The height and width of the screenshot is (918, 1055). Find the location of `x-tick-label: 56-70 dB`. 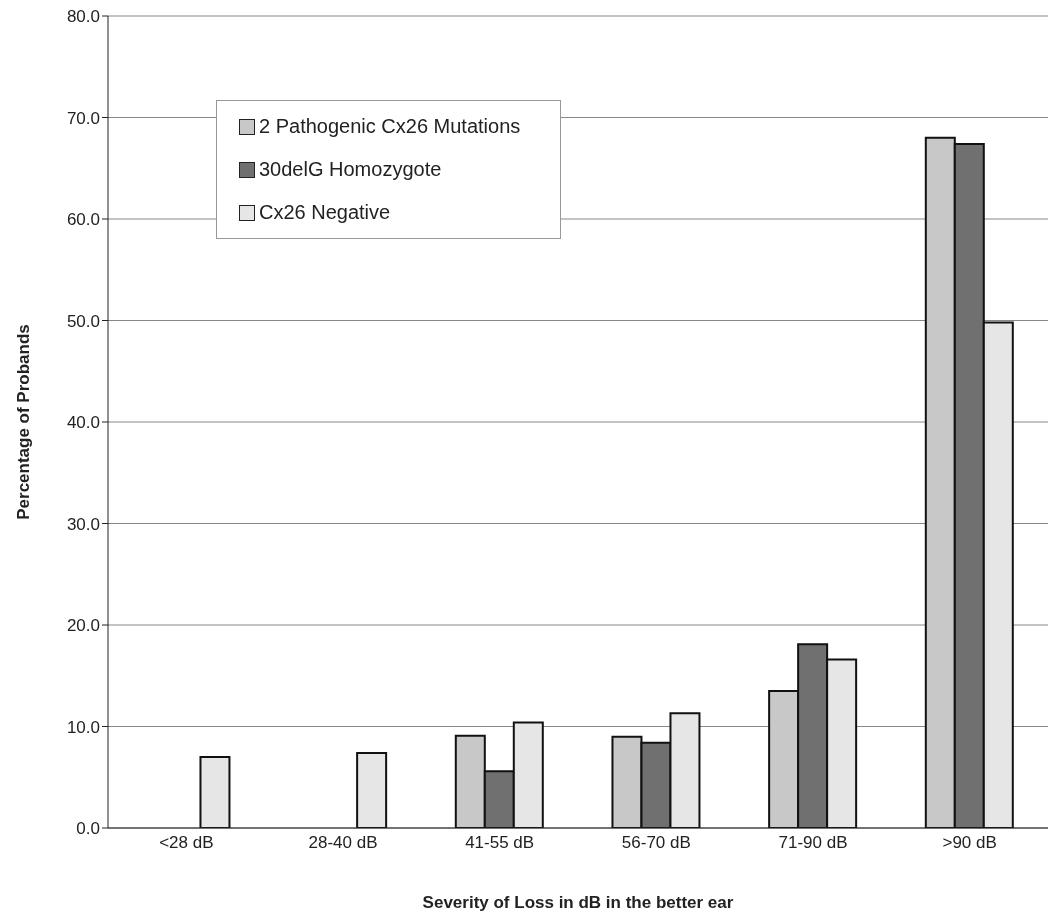

x-tick-label: 56-70 dB is located at coordinates (656, 843).